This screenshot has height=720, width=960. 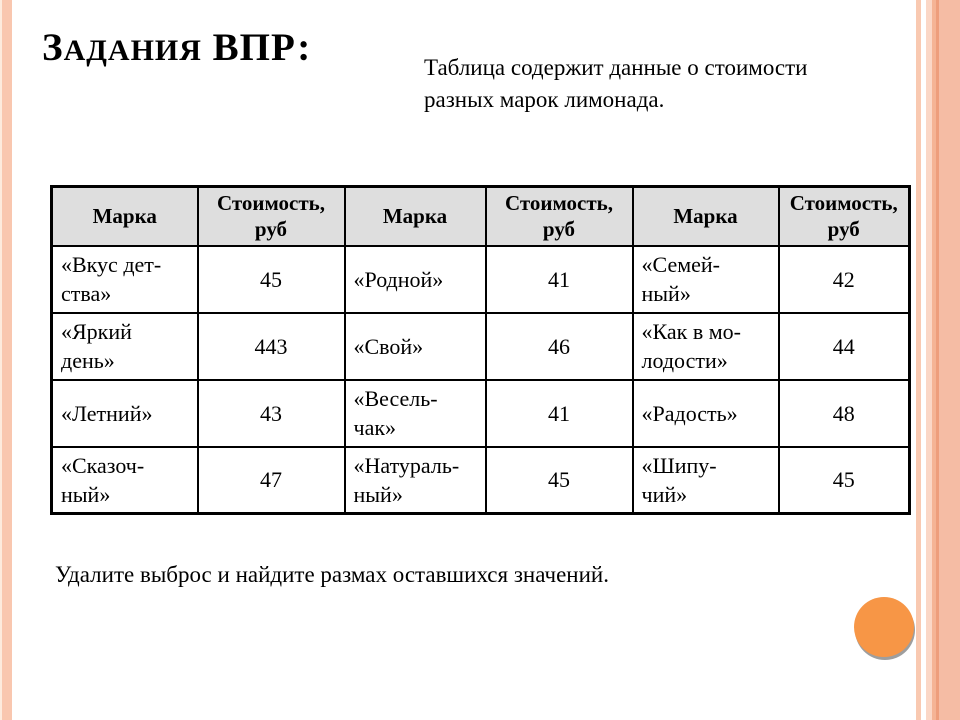 I want to click on price-cell: 42, so click(x=844, y=279).